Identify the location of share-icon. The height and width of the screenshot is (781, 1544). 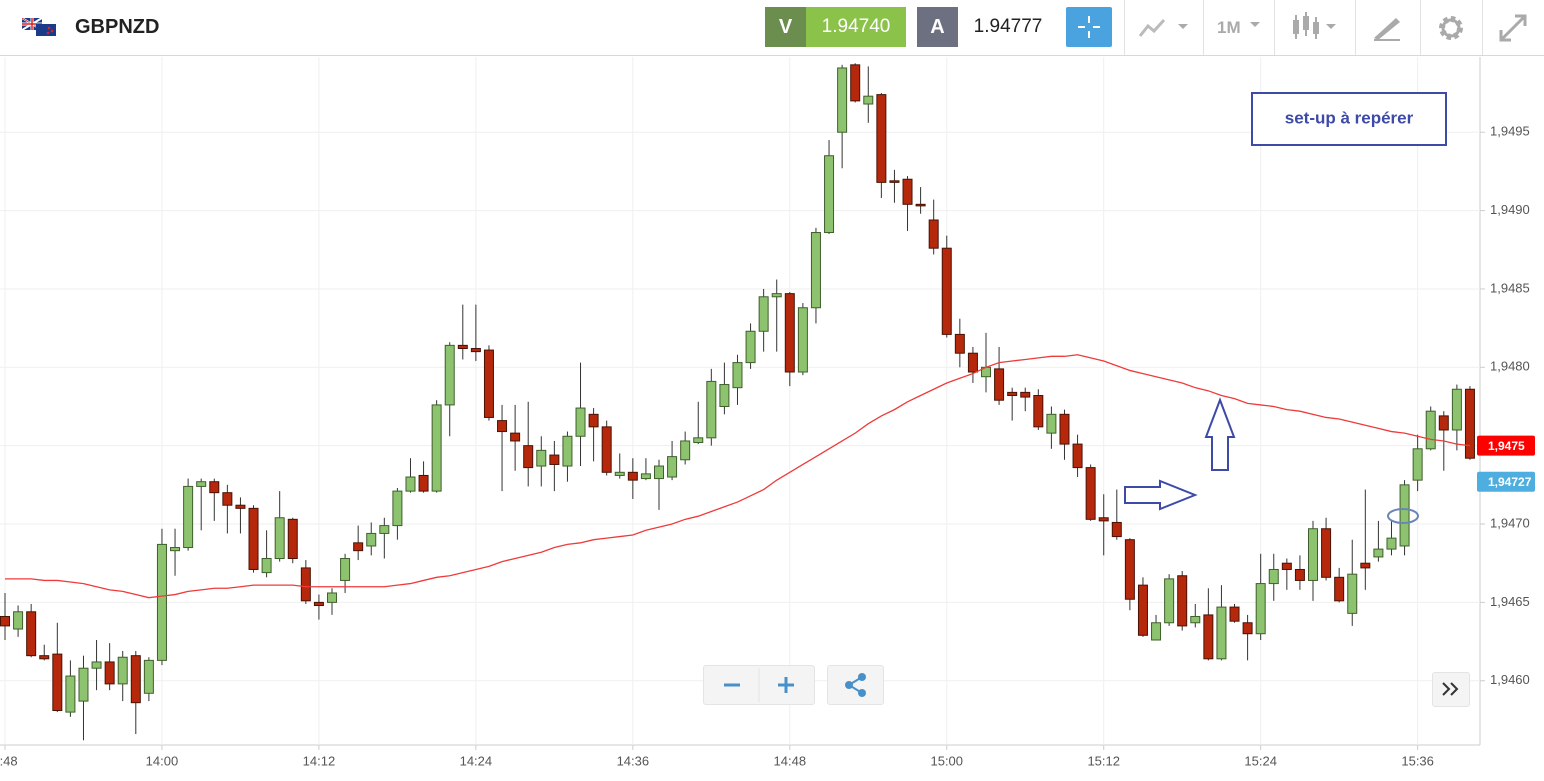
(855, 685).